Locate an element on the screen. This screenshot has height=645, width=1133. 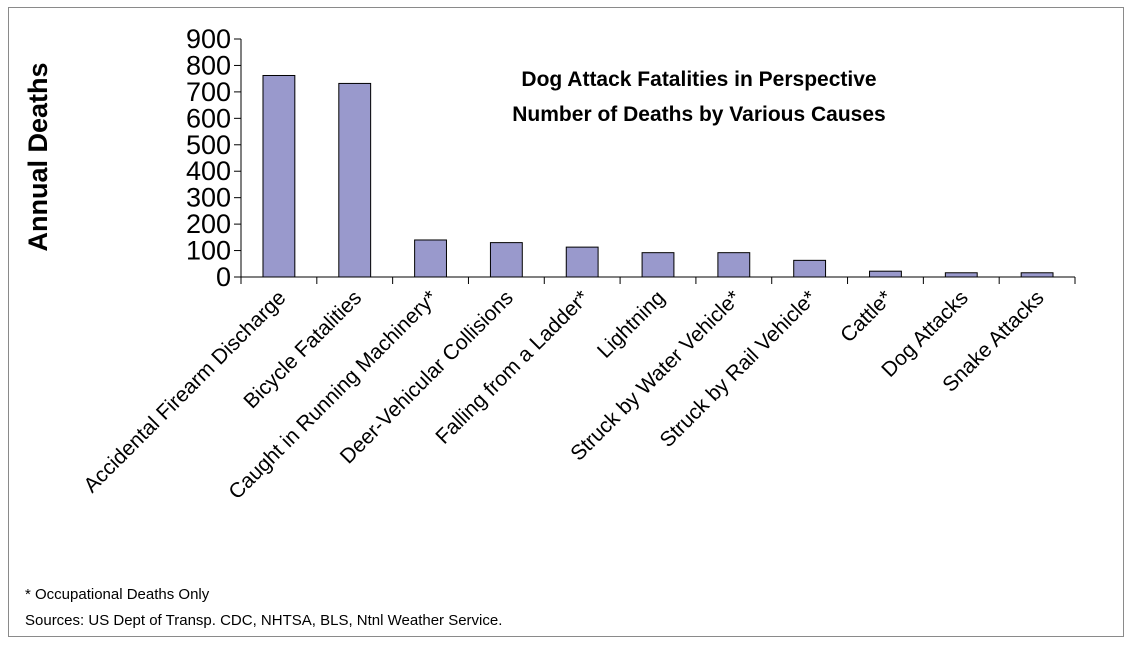
chart-subtitle: Number of Deaths by Various Causes is located at coordinates (698, 114).